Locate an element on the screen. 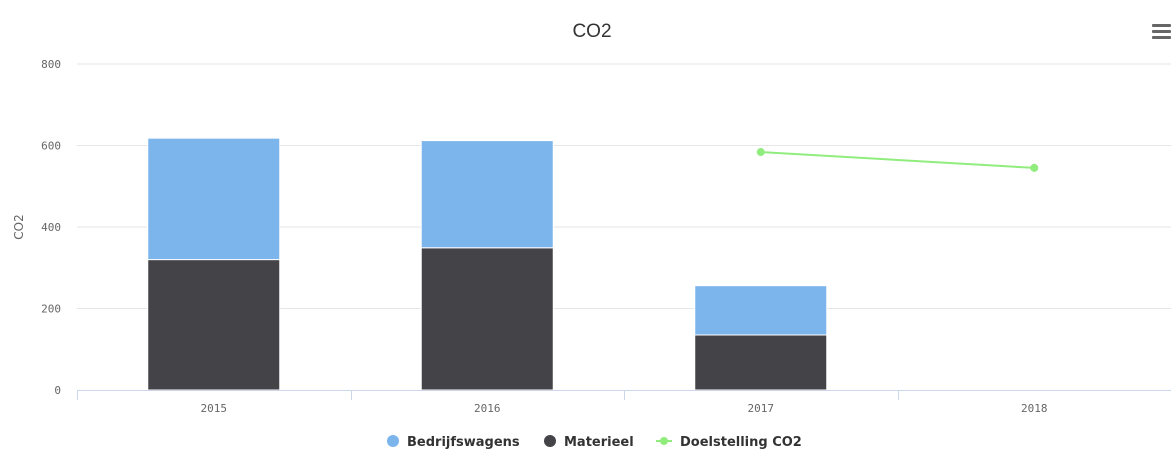  y-tick-label: 800 is located at coordinates (51, 64).